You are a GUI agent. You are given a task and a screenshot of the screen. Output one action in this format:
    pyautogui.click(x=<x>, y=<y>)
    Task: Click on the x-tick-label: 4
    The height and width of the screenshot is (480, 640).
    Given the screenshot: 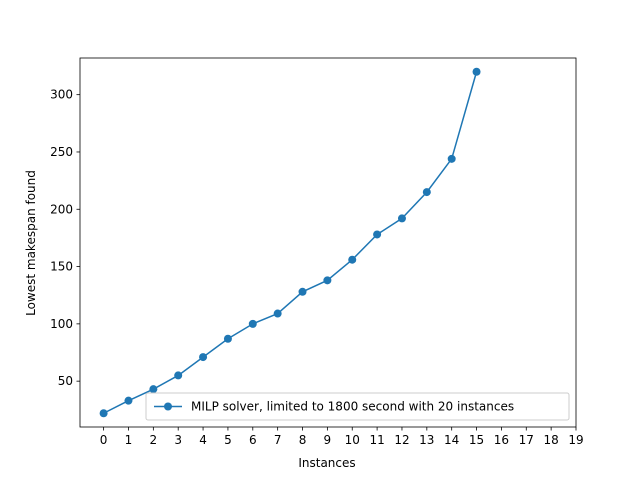 What is the action you would take?
    pyautogui.click(x=203, y=440)
    